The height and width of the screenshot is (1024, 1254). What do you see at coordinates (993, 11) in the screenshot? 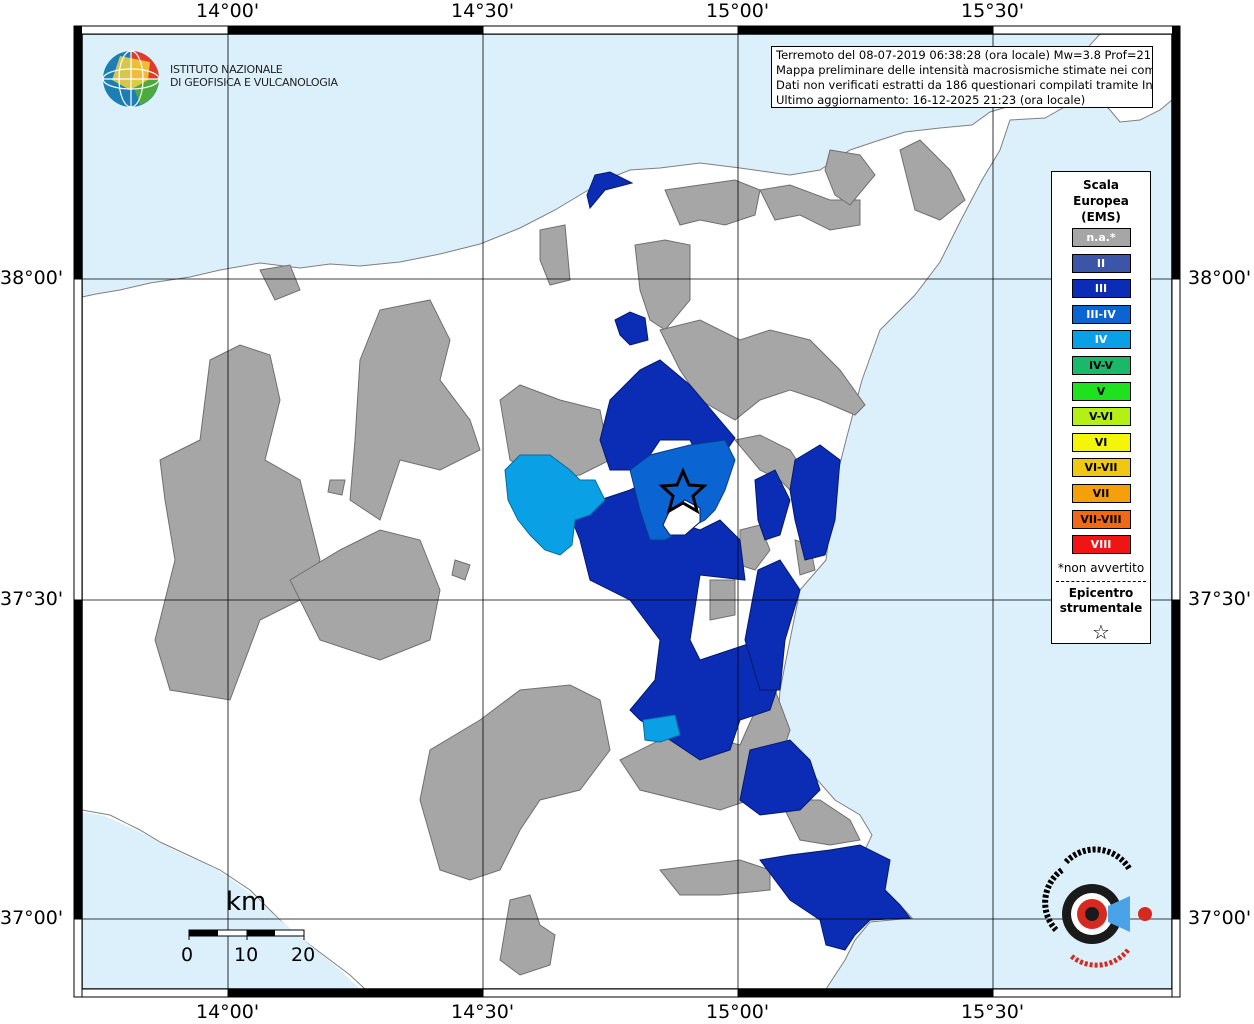
I see `top-lon-label: 15°30'` at bounding box center [993, 11].